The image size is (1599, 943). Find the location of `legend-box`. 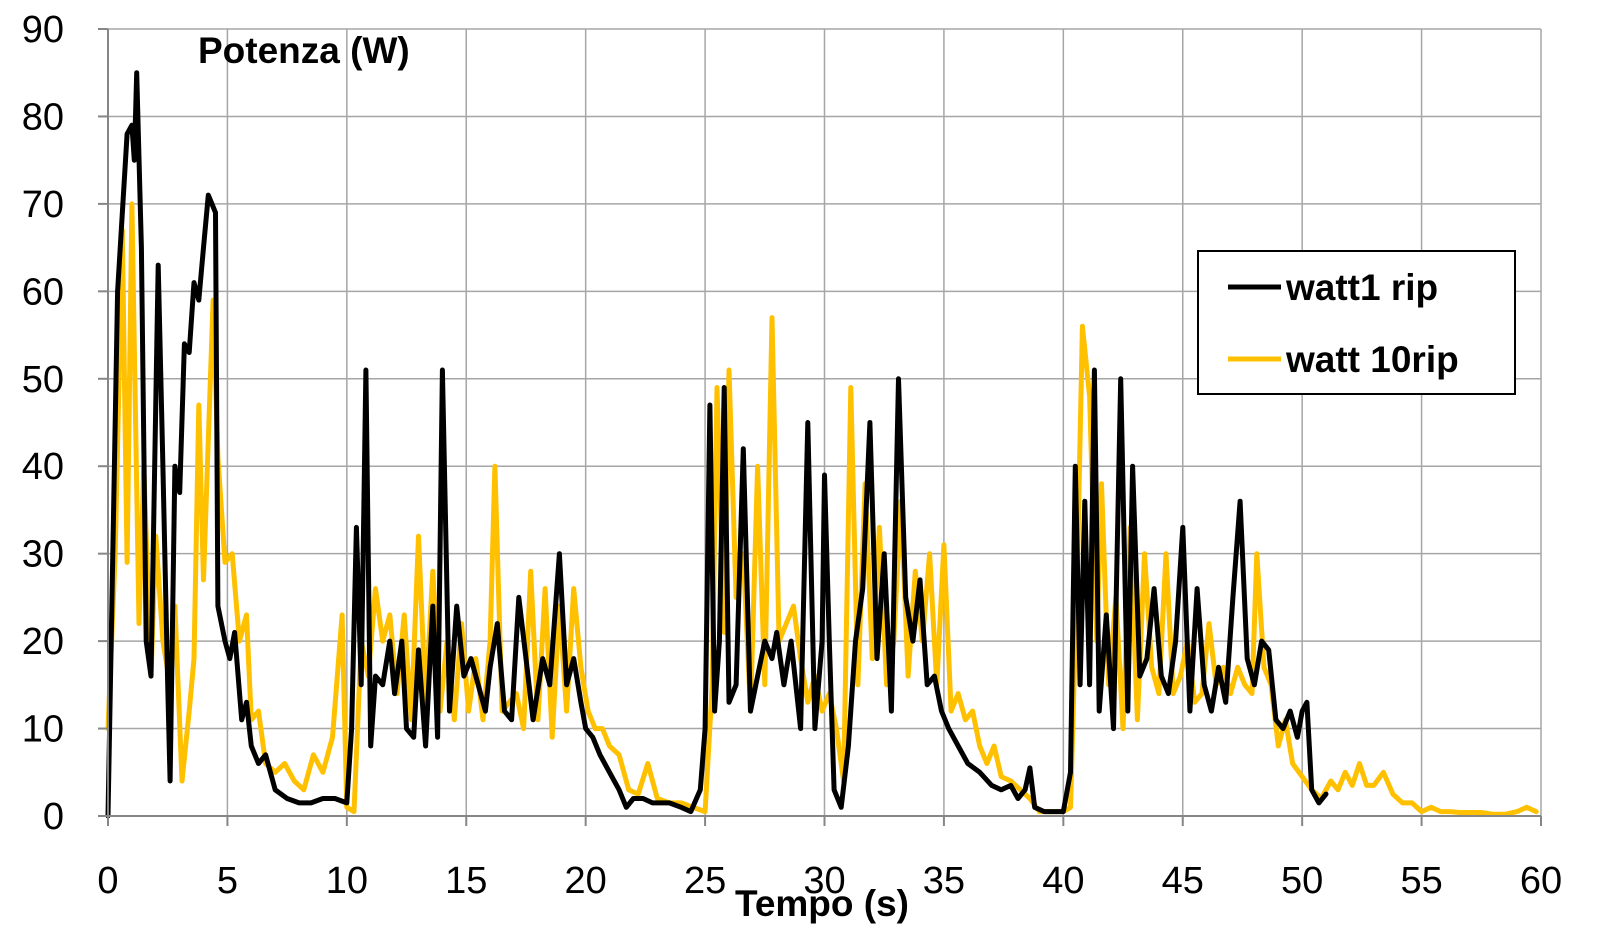

legend-box is located at coordinates (1356, 322).